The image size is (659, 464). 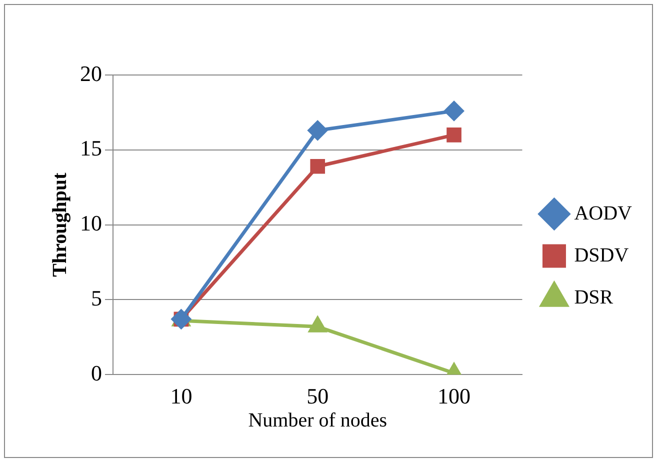 What do you see at coordinates (602, 255) in the screenshot?
I see `legend-label: DSDV` at bounding box center [602, 255].